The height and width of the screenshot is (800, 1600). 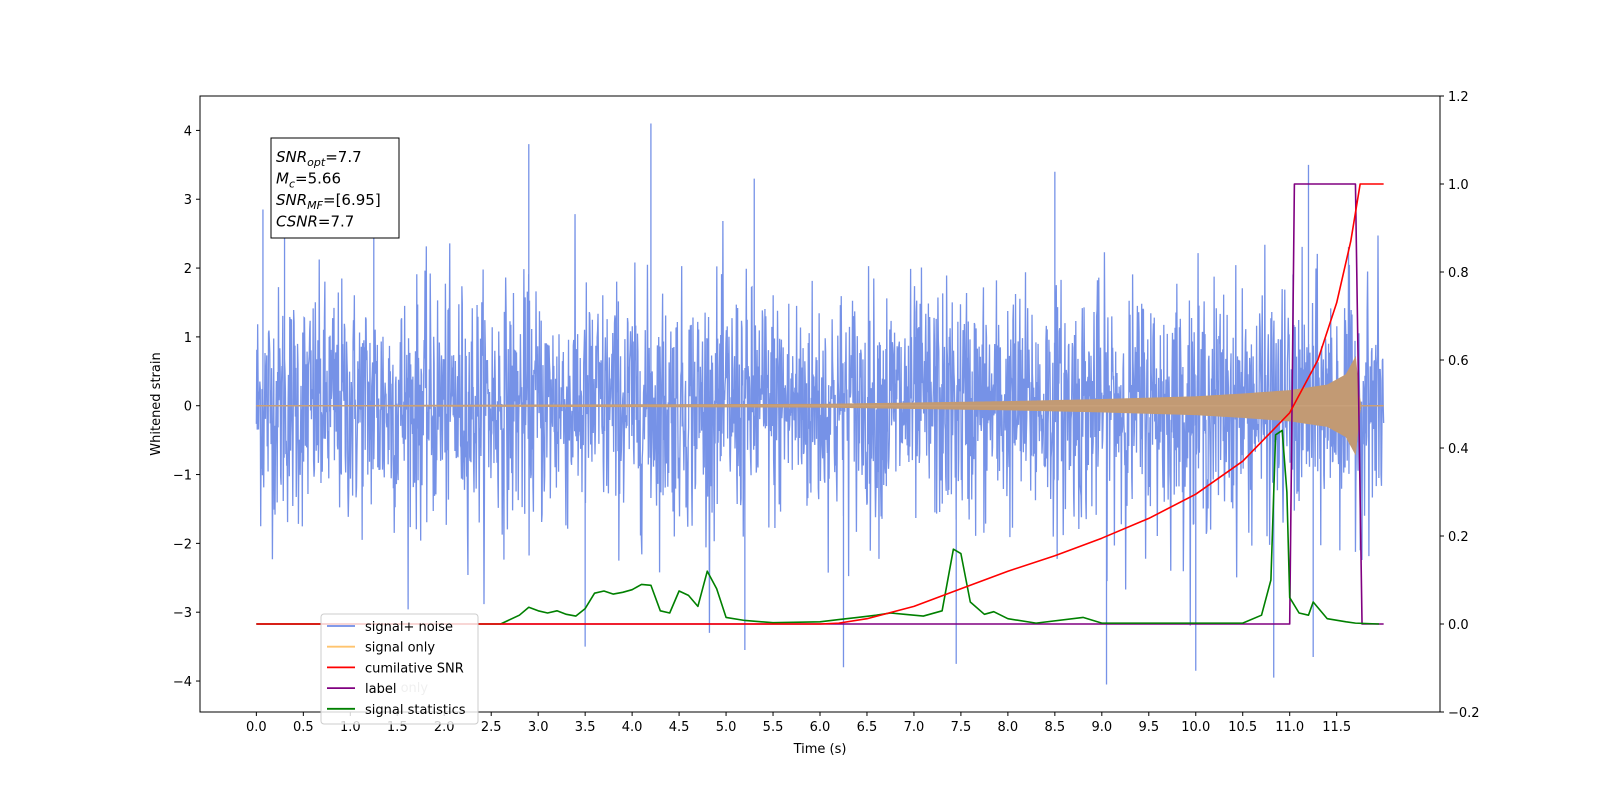 I want to click on x-tick-label: 0.5, so click(x=303, y=727).